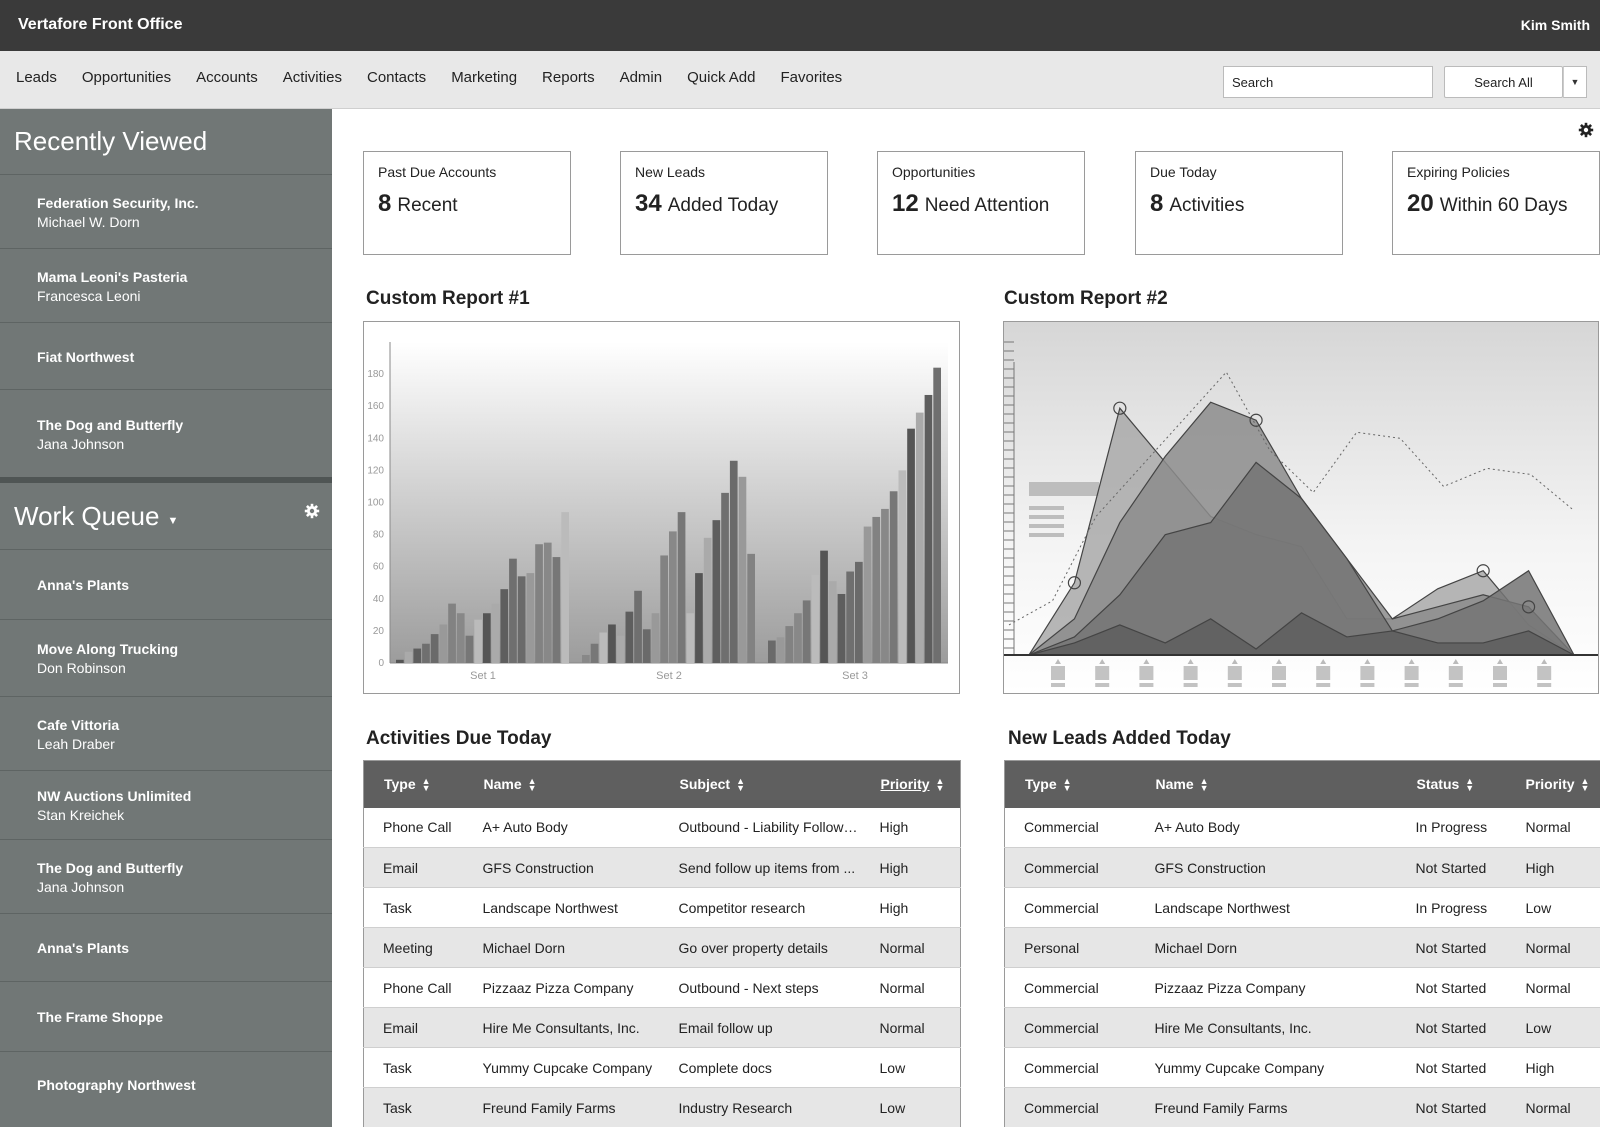 This screenshot has width=1600, height=1127. Describe the element at coordinates (721, 77) in the screenshot. I see `nav-item-quick-add: Quick Add` at that location.